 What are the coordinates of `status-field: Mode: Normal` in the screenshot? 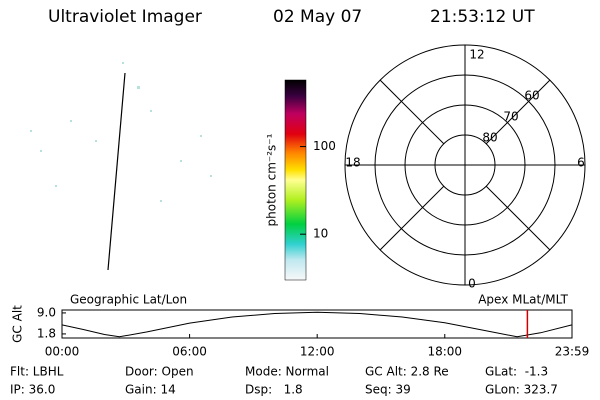 It's located at (287, 372).